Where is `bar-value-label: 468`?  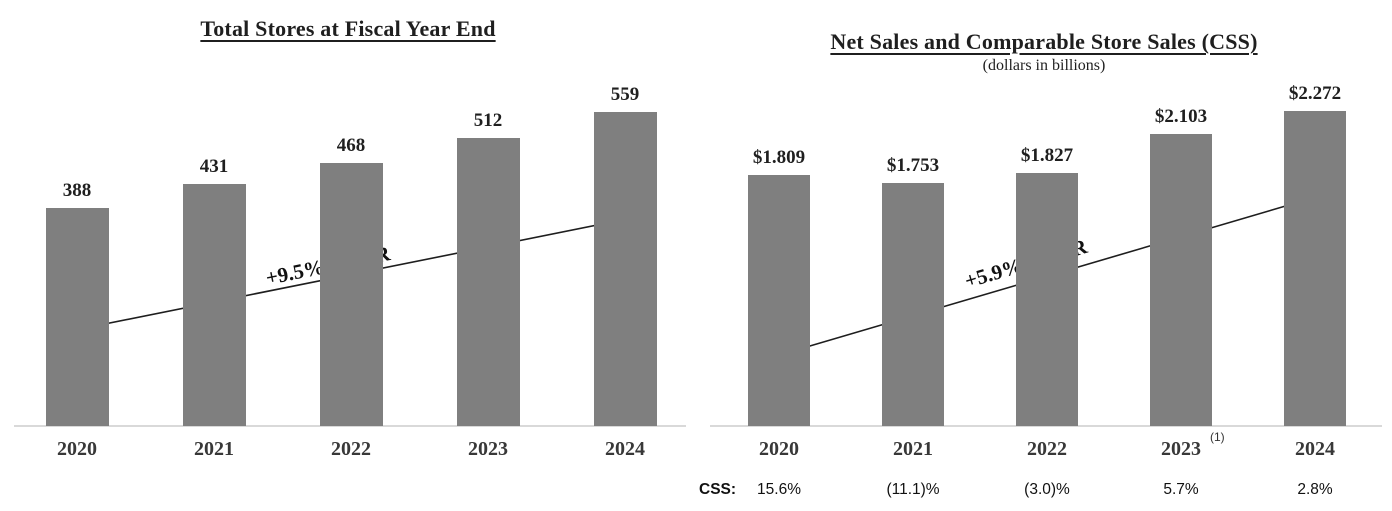
bar-value-label: 468 is located at coordinates (351, 146).